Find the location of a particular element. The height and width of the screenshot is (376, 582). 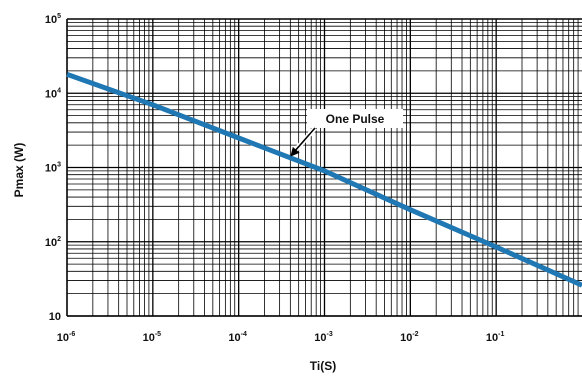

x-tick-label: 10⁻¹ is located at coordinates (495, 337).